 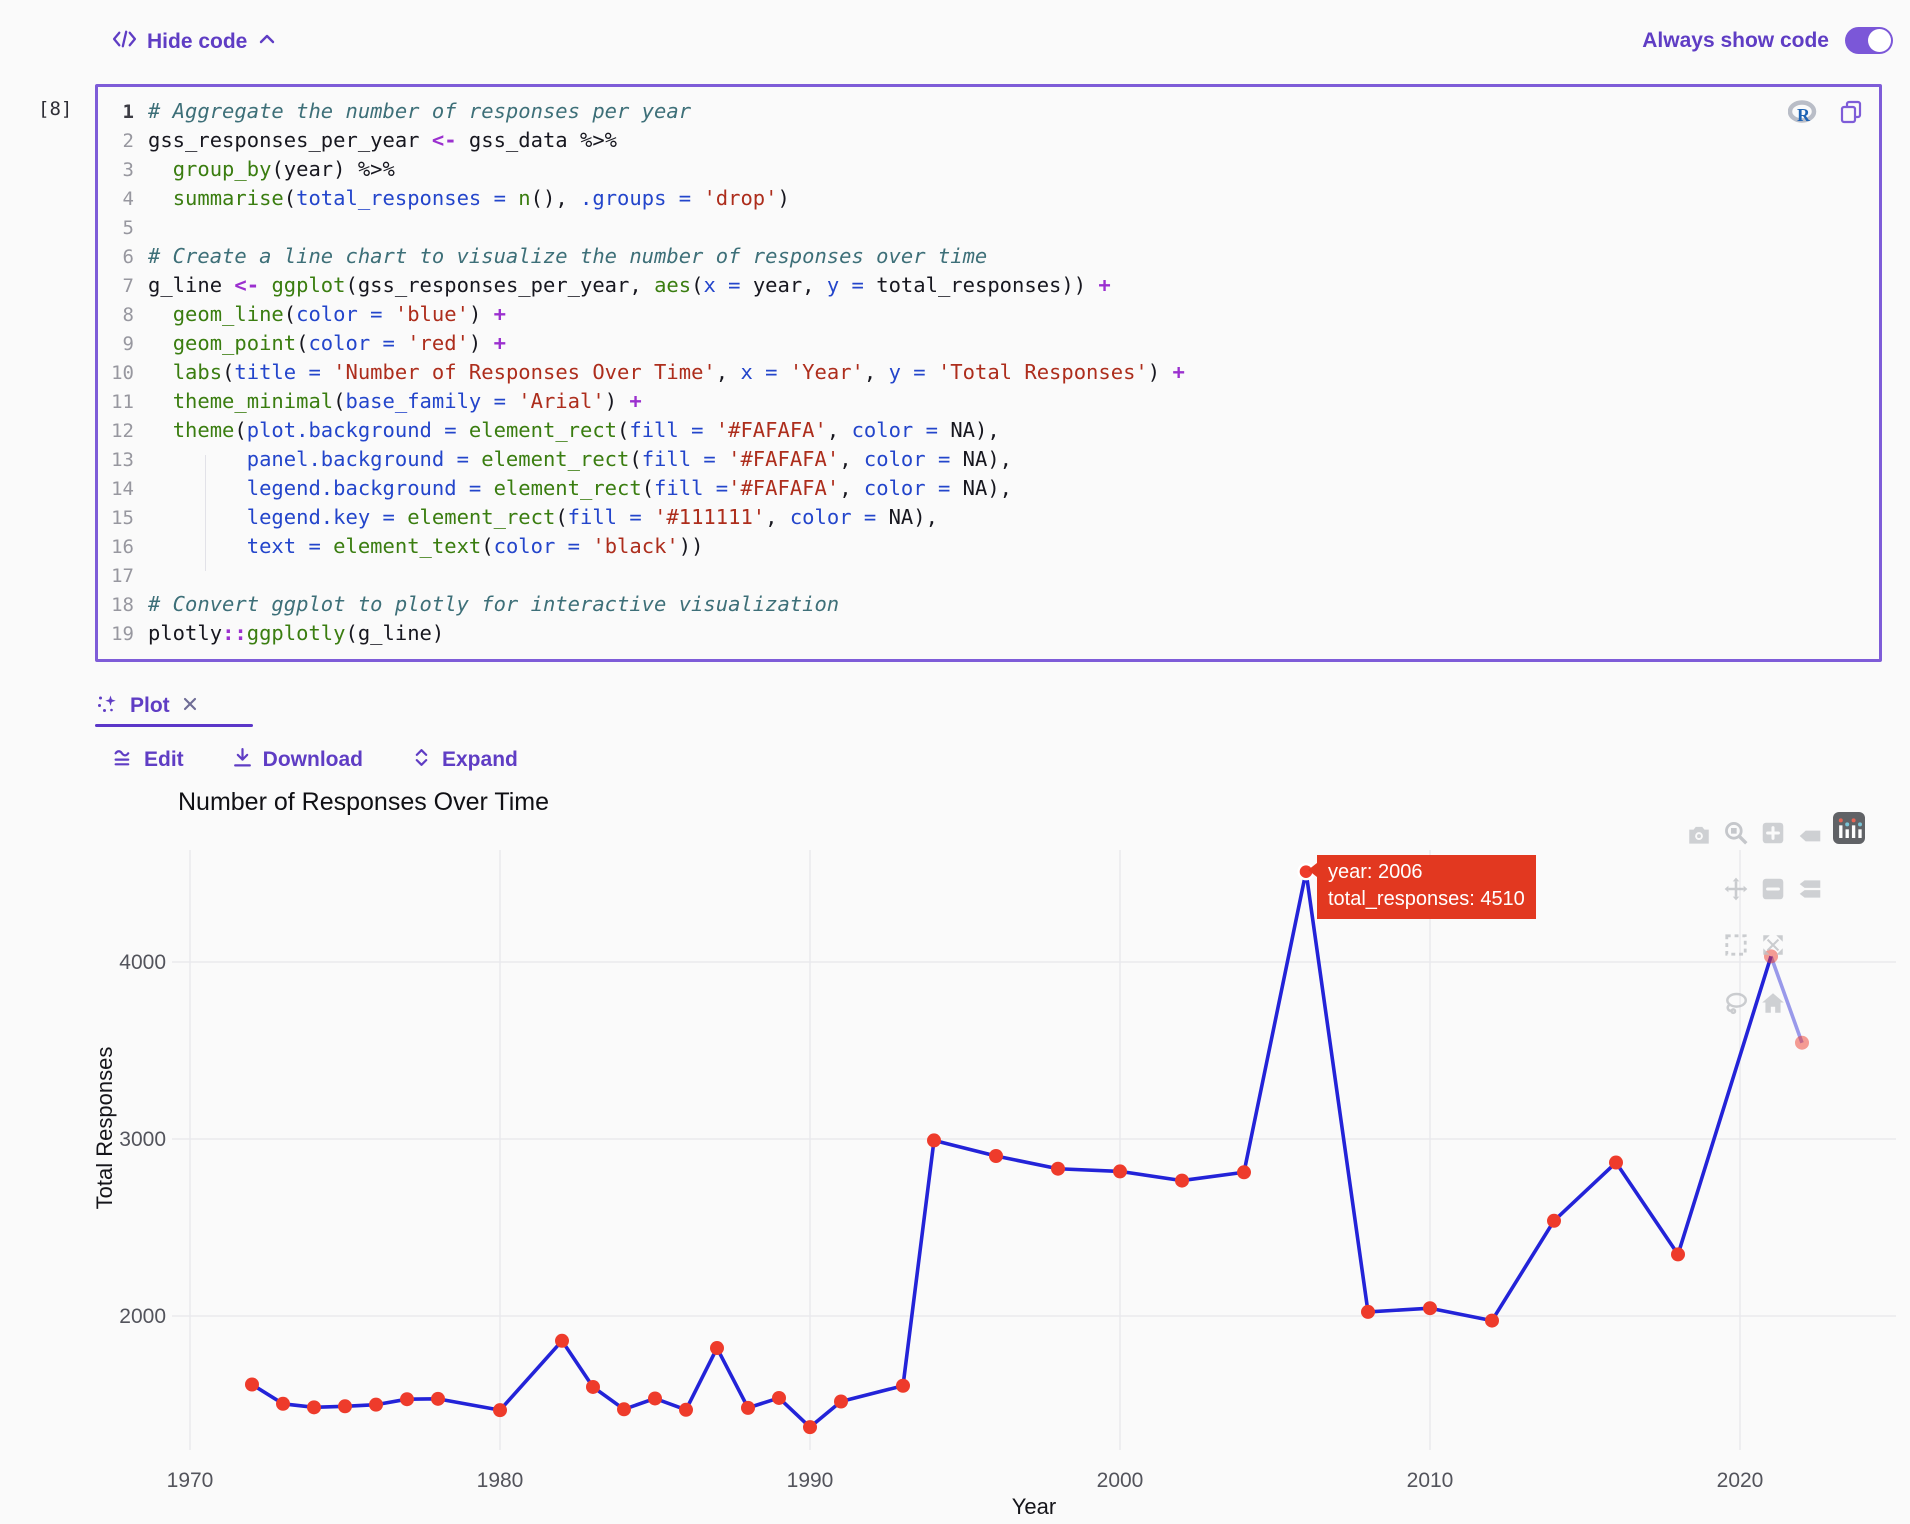 What do you see at coordinates (128, 199) in the screenshot?
I see `line-number: 4` at bounding box center [128, 199].